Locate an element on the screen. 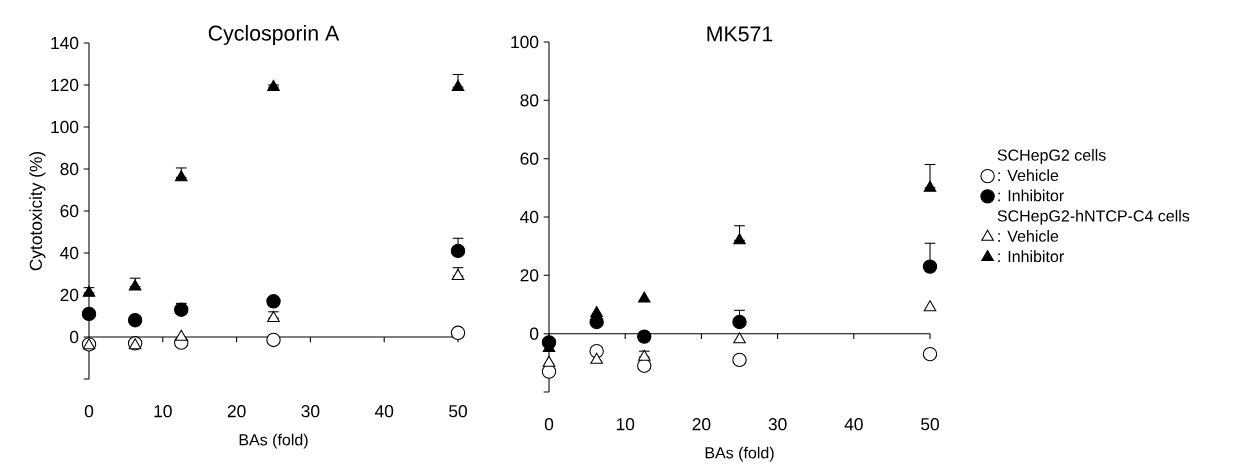 Image resolution: width=1251 pixels, height=466 pixels. y-axis-title: Cytotoxicity (%) is located at coordinates (37, 211).